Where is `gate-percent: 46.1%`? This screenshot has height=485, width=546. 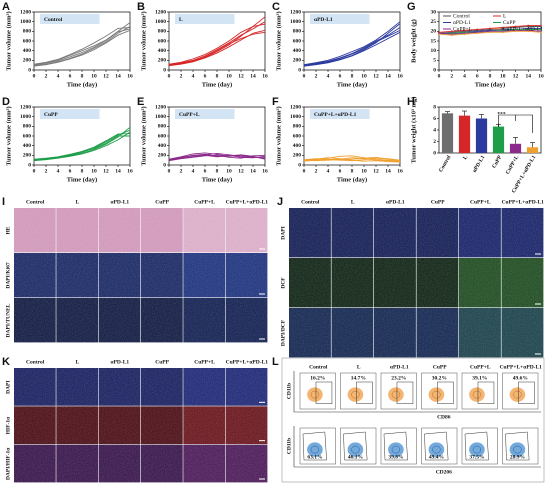 gate-percent: 46.1% is located at coordinates (355, 457).